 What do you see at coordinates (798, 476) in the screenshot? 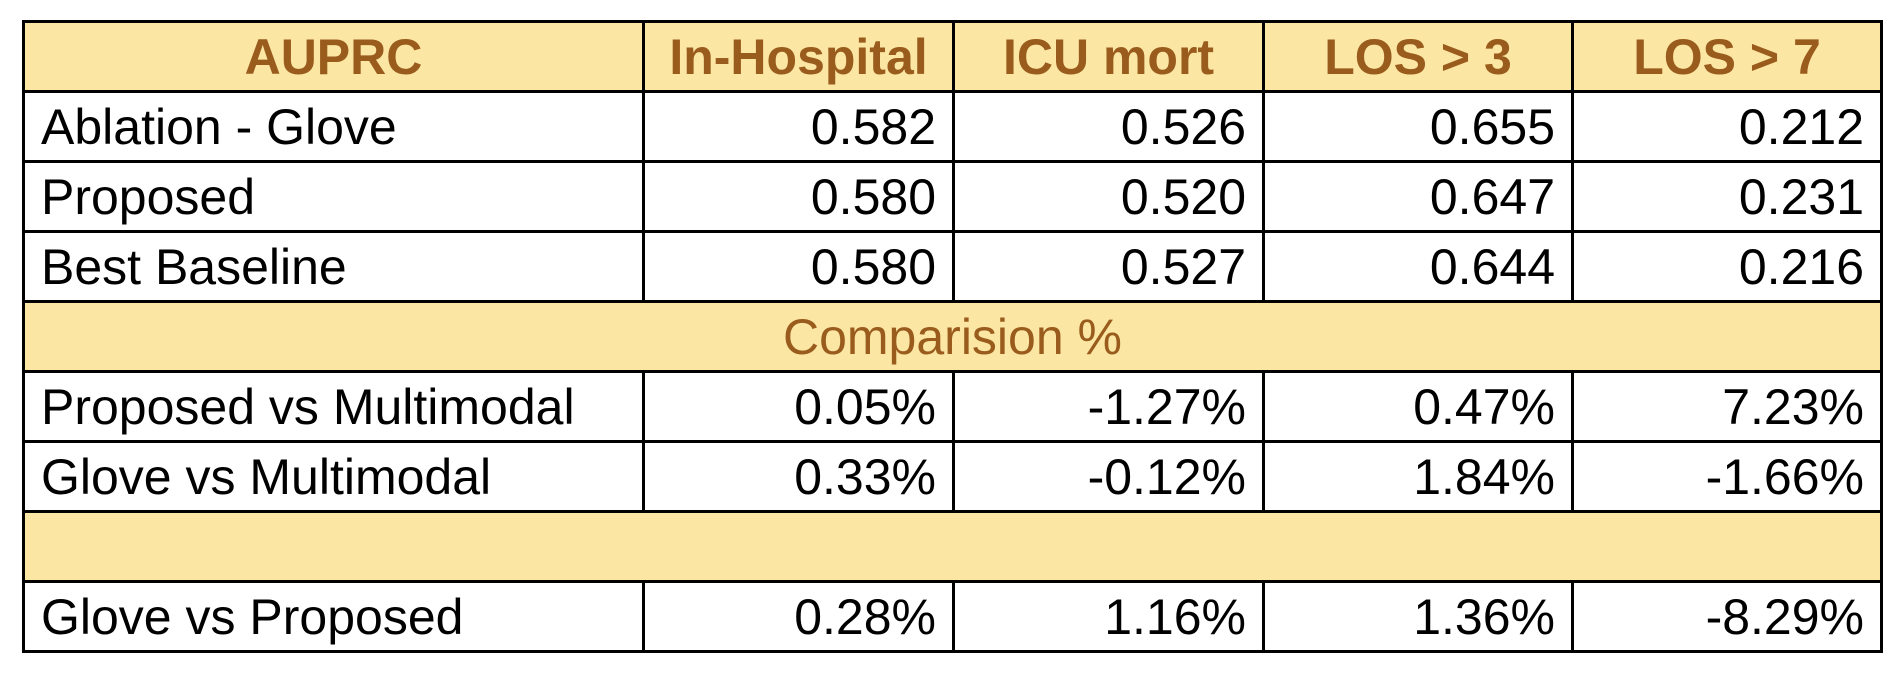
I see `cell-value: 0.33%` at bounding box center [798, 476].